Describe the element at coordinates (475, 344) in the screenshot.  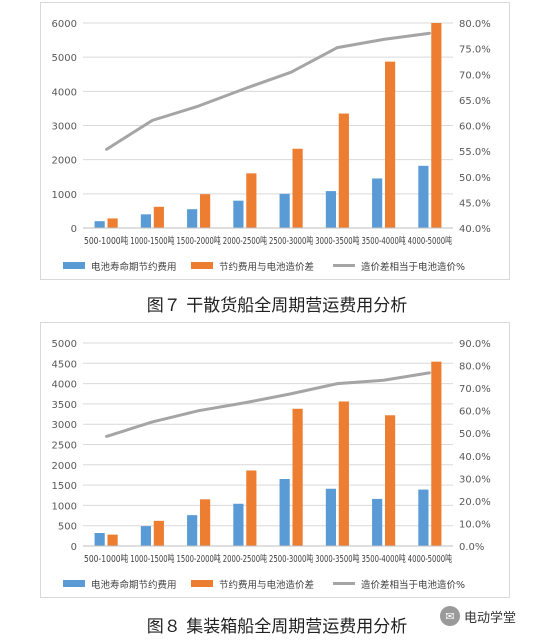
I see `y2-tick-label: 90.0%` at that location.